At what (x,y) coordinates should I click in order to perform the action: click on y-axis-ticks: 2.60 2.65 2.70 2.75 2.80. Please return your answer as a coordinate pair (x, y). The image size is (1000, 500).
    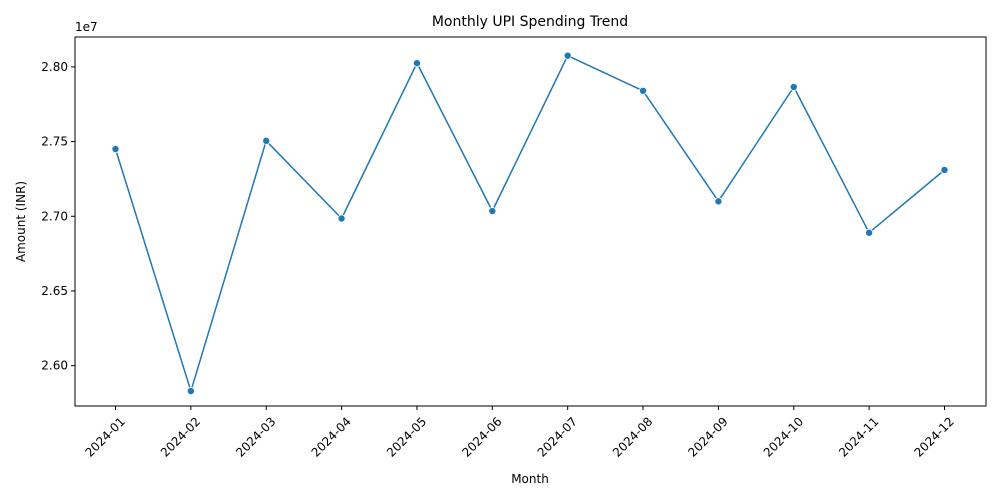
    Looking at the image, I should click on (58, 216).